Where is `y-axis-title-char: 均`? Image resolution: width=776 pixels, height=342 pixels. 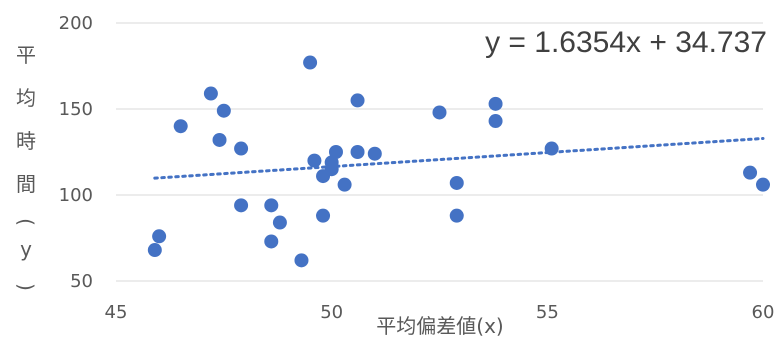
y-axis-title-char: 均 is located at coordinates (26, 98).